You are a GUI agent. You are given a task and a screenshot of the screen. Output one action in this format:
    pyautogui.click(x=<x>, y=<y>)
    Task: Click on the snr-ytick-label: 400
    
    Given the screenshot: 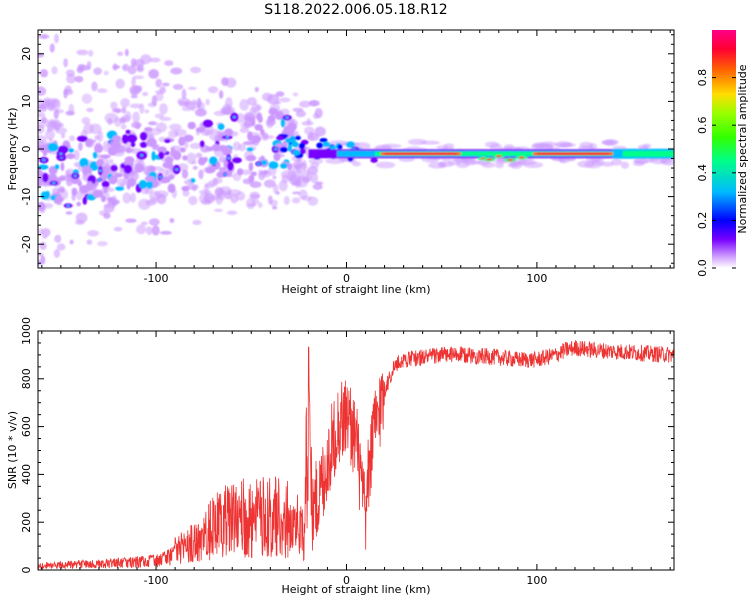 What is the action you would take?
    pyautogui.click(x=26, y=474)
    